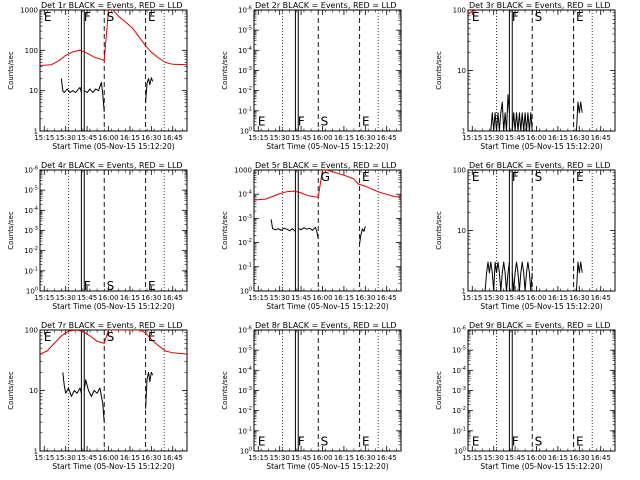 The height and width of the screenshot is (480, 640). I want to click on panel-title: Det 2r BLACK = Events, RED = LLD, so click(326, 5).